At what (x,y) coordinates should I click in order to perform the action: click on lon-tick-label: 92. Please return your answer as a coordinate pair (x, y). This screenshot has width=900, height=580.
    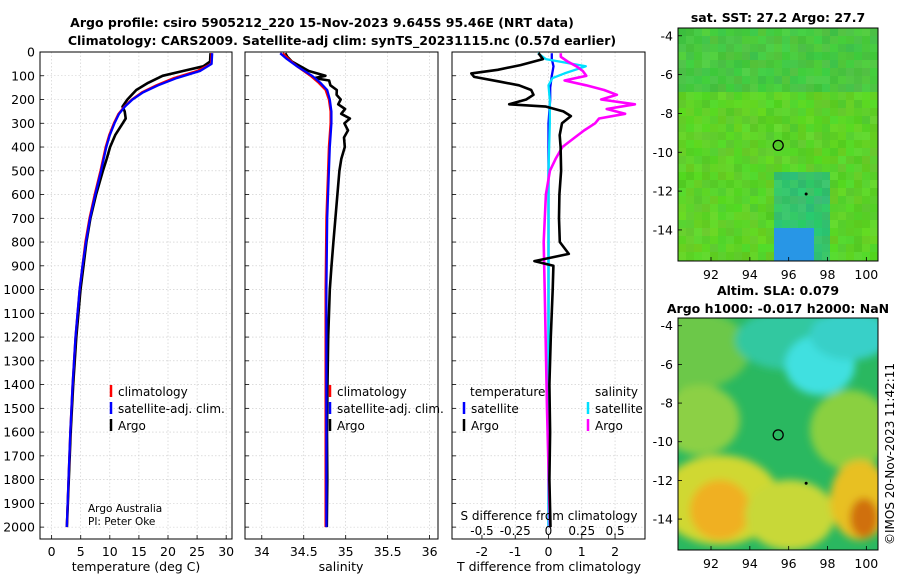
    Looking at the image, I should click on (711, 274).